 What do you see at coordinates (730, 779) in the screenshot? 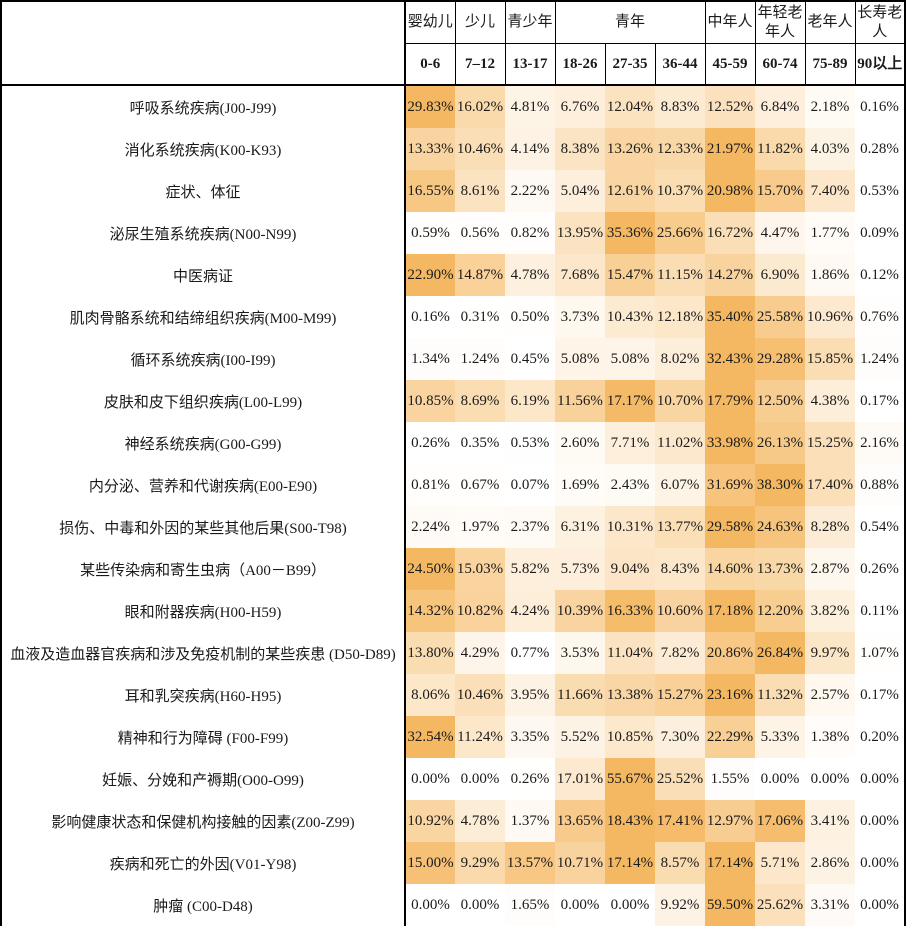
I see `heatmap-cell: 1.55%` at bounding box center [730, 779].